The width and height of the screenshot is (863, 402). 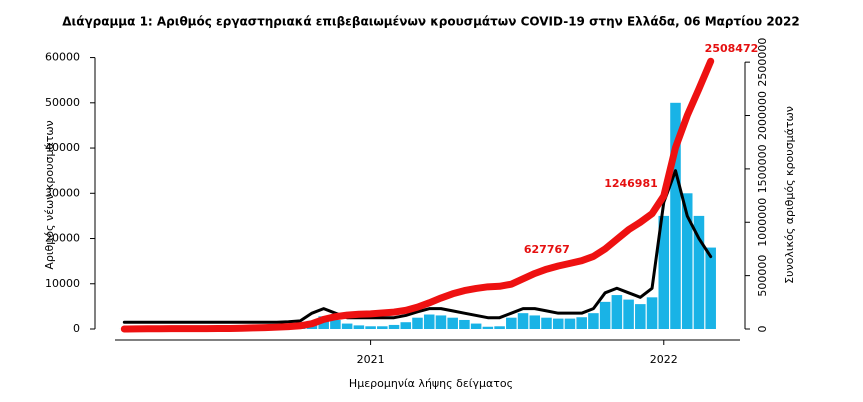 What do you see at coordinates (62, 57) in the screenshot?
I see `y-tick-label: 60000` at bounding box center [62, 57].